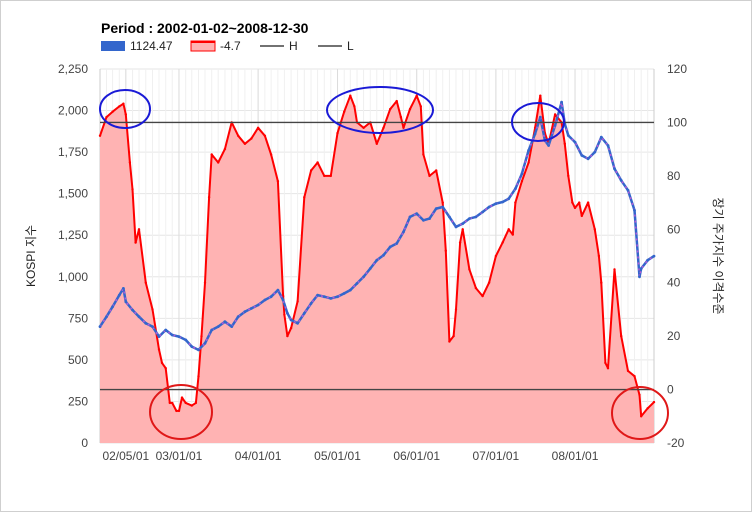 The image size is (752, 512). I want to click on y2-tick-label: 100, so click(677, 122).